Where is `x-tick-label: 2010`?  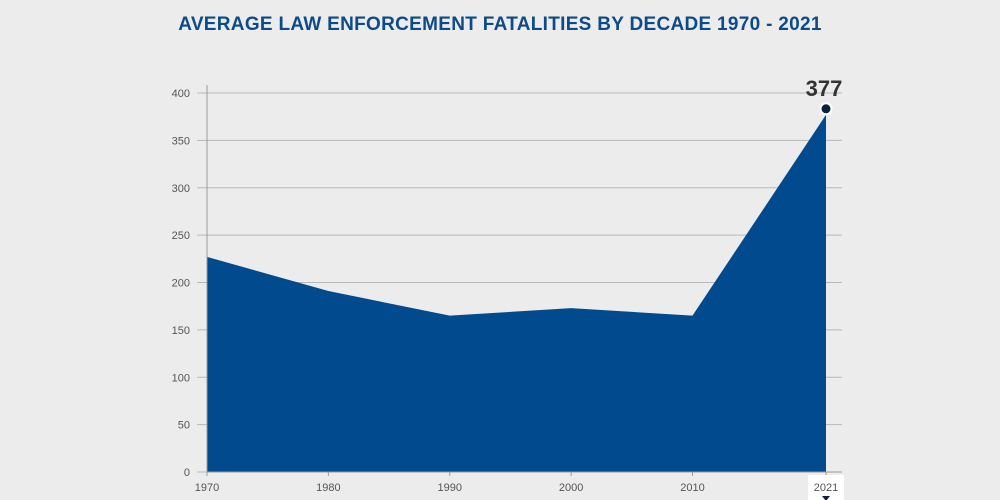
x-tick-label: 2010 is located at coordinates (692, 488).